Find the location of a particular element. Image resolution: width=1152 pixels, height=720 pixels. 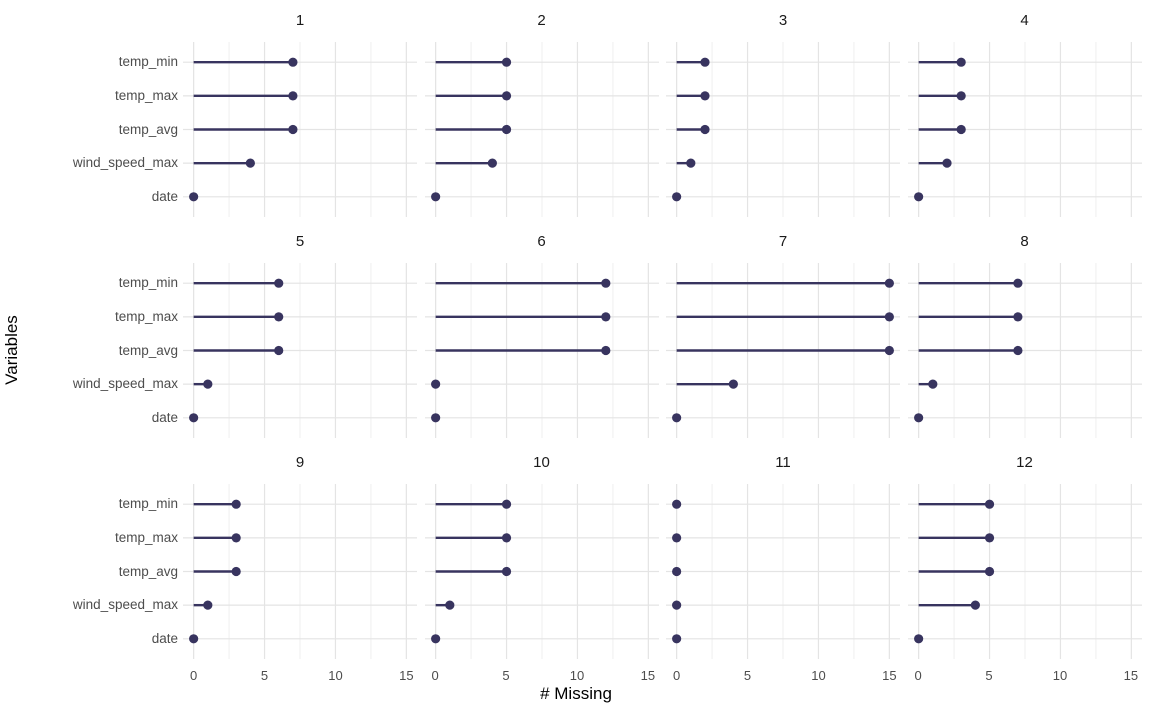

facet-title: 8 is located at coordinates (1024, 241).